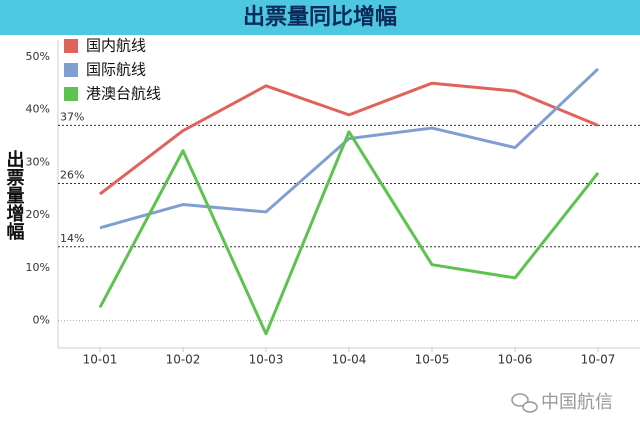 This screenshot has width=640, height=435. What do you see at coordinates (72, 116) in the screenshot?
I see `reference-label: 37%` at bounding box center [72, 116].